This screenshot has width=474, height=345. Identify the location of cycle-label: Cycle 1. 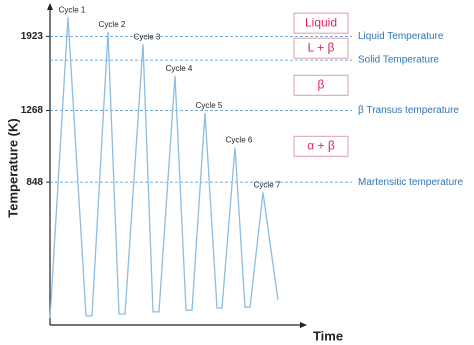
(72, 9).